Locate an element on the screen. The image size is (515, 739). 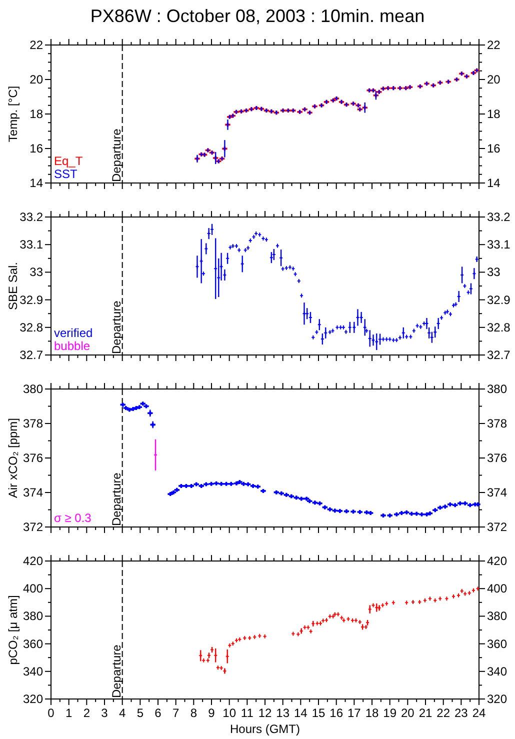
y-tick-label: 22 is located at coordinates (37, 45).